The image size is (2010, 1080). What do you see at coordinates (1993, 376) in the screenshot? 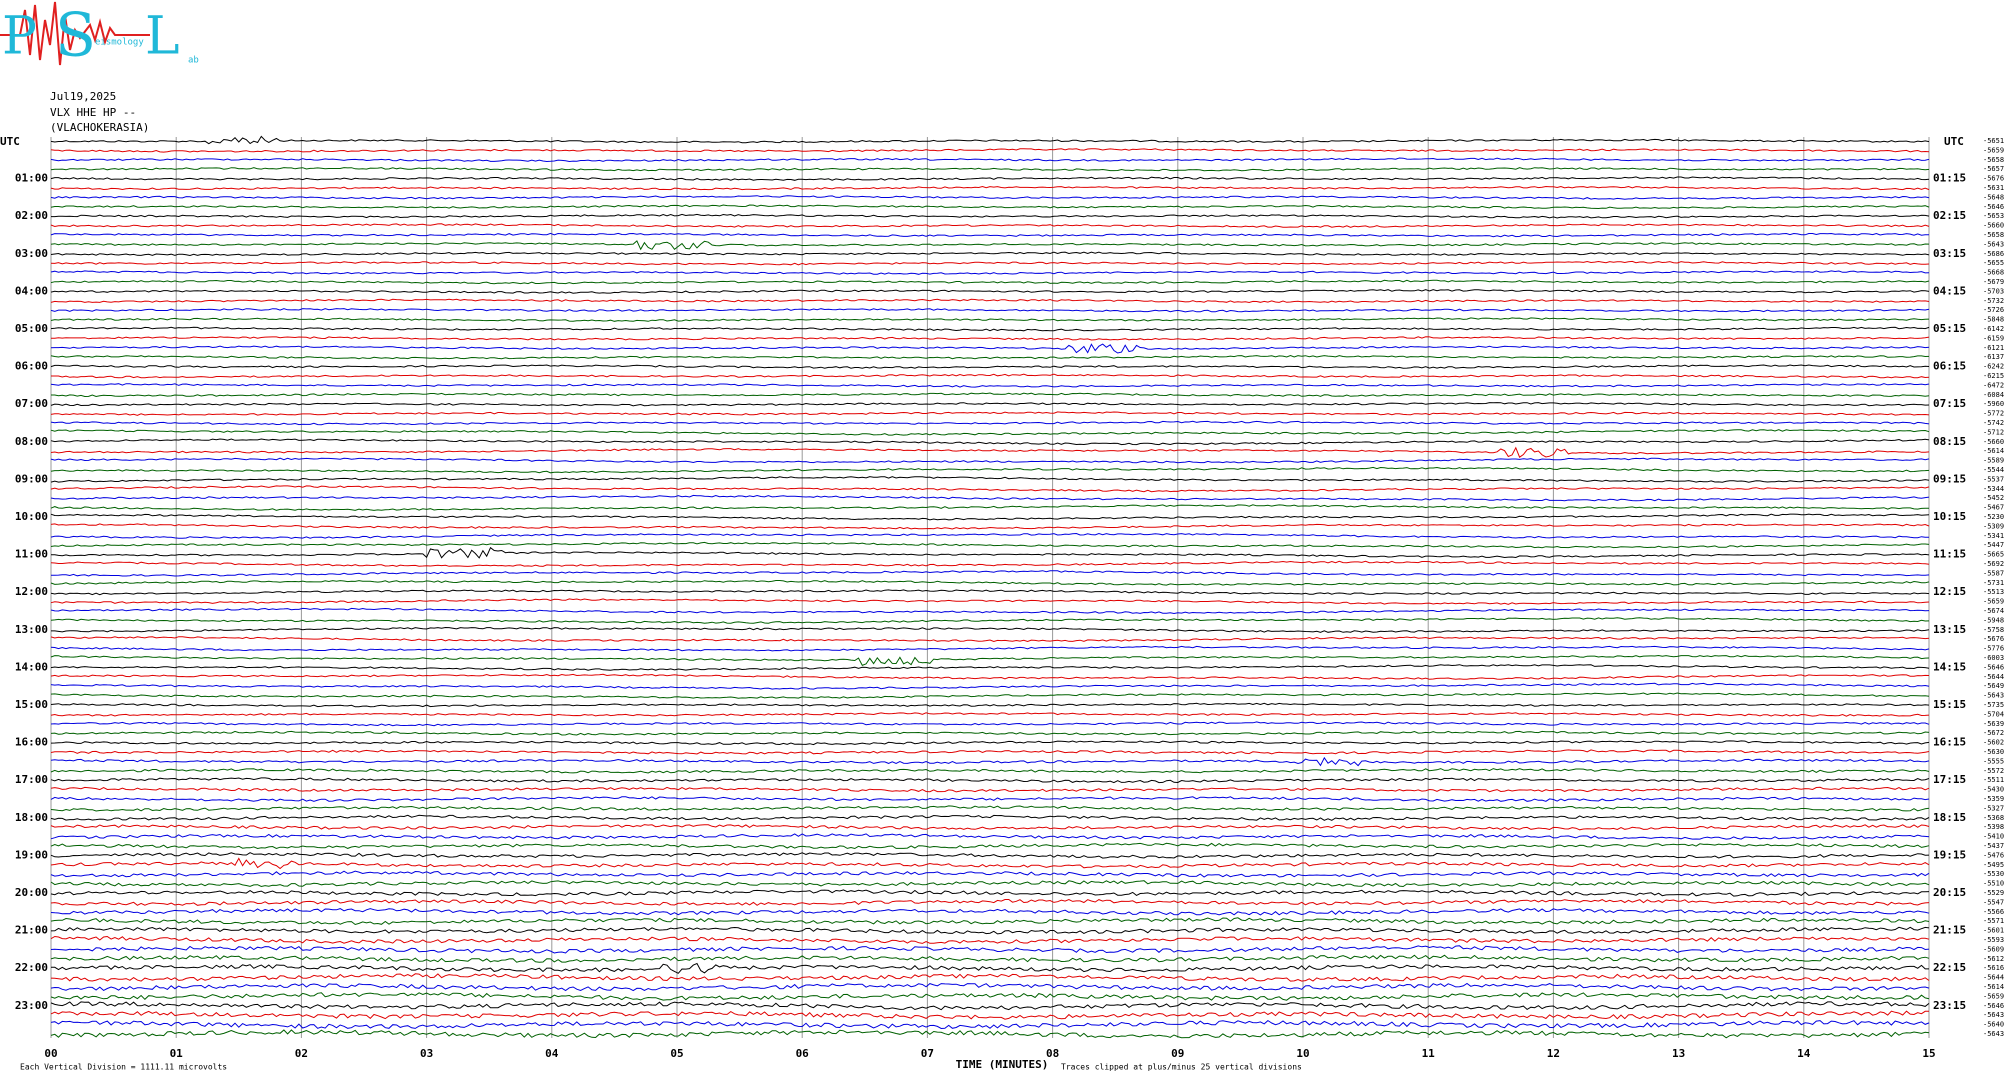
I see `trace-offset: -6215` at bounding box center [1993, 376].